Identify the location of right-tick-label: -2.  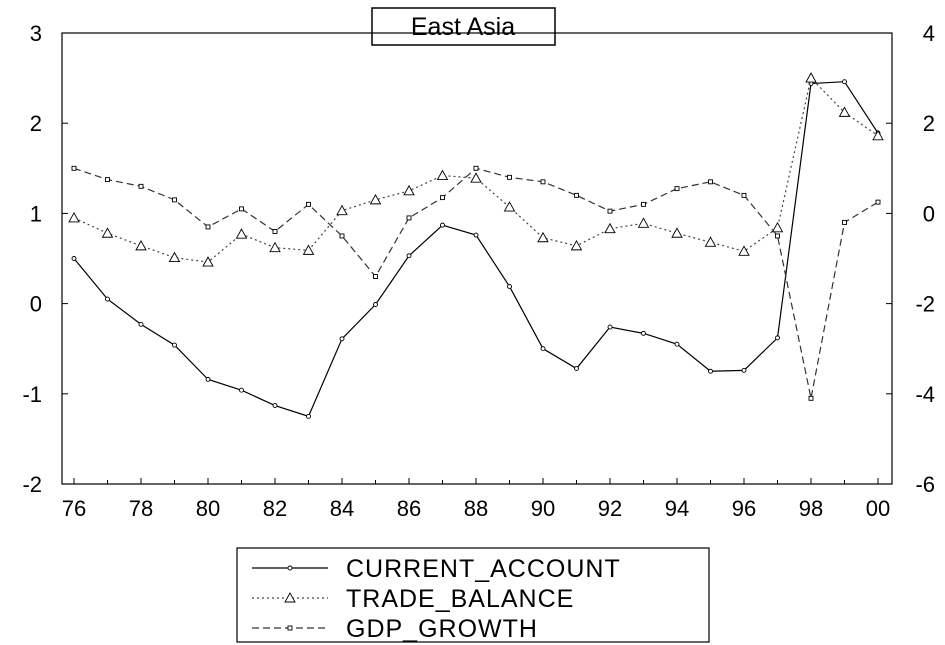
(925, 304).